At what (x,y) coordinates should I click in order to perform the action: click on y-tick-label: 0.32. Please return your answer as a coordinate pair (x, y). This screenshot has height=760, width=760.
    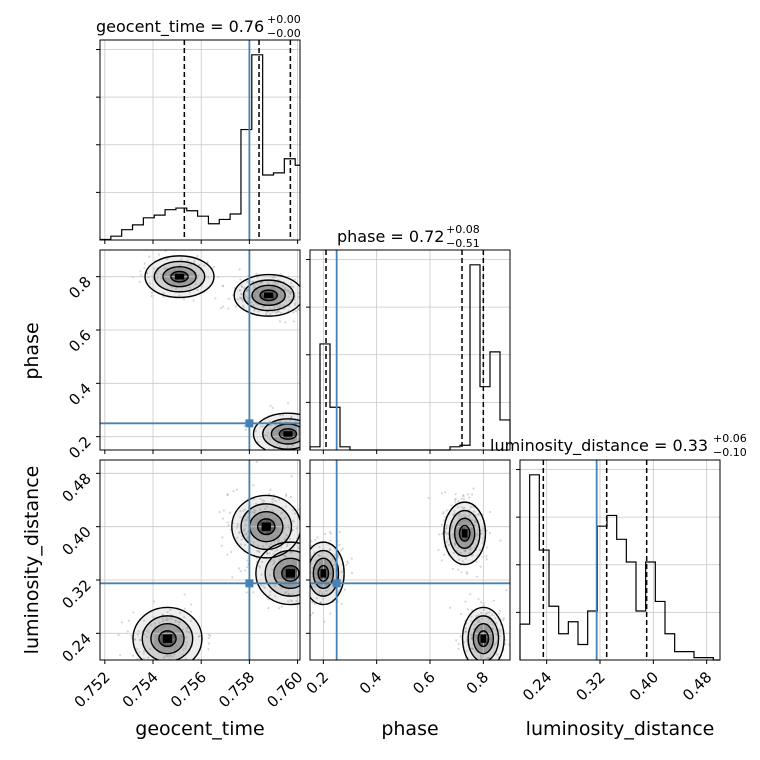
    Looking at the image, I should click on (76, 594).